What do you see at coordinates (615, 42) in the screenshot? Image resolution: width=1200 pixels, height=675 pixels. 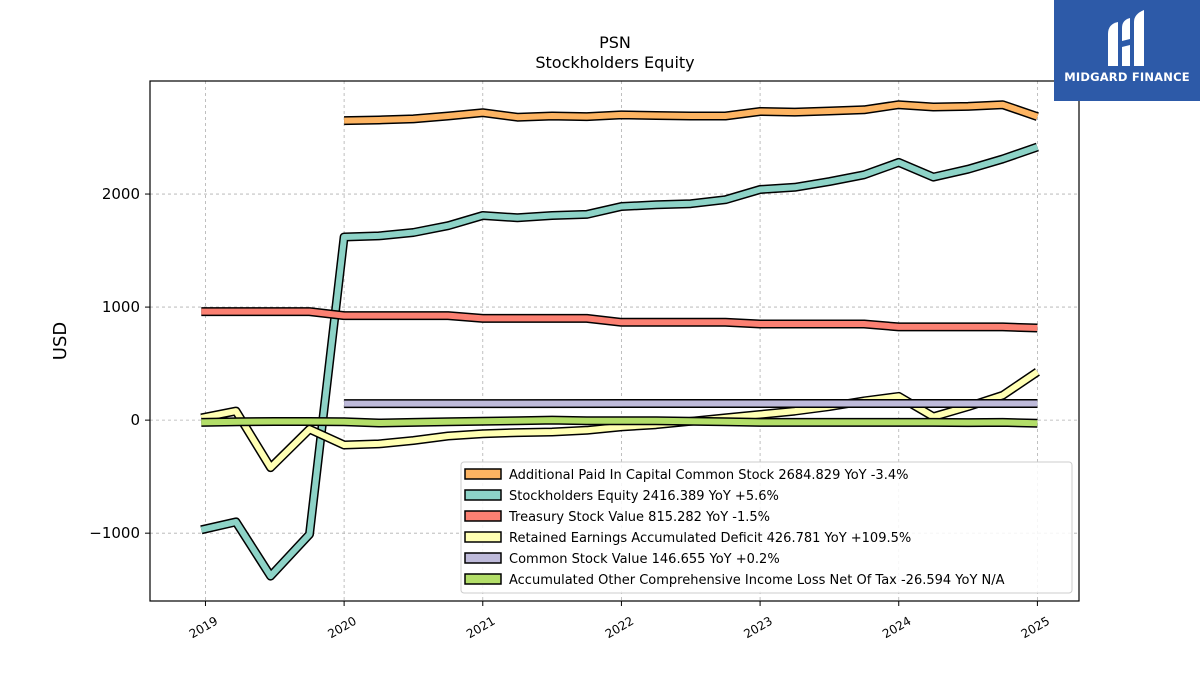 I see `chart-title: PSN` at bounding box center [615, 42].